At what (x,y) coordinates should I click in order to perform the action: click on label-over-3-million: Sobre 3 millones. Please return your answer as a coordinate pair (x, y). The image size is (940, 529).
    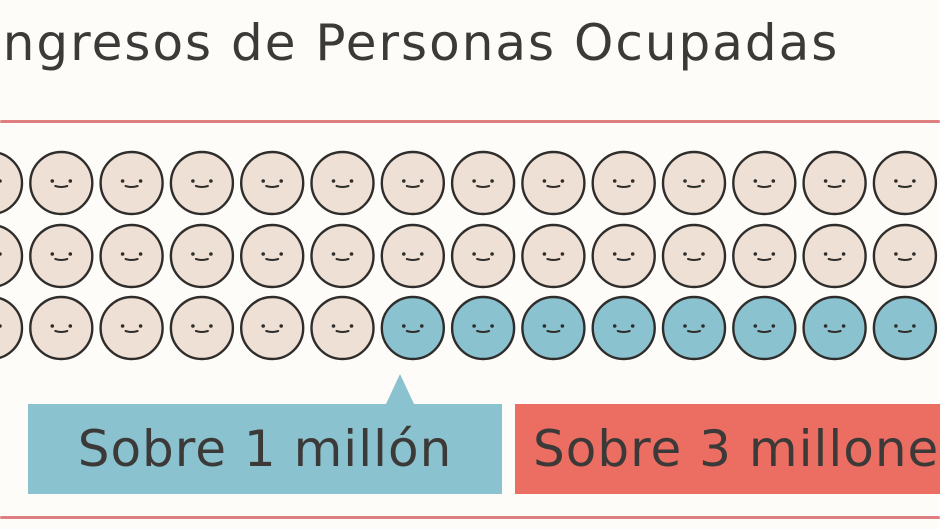
    Looking at the image, I should click on (727, 449).